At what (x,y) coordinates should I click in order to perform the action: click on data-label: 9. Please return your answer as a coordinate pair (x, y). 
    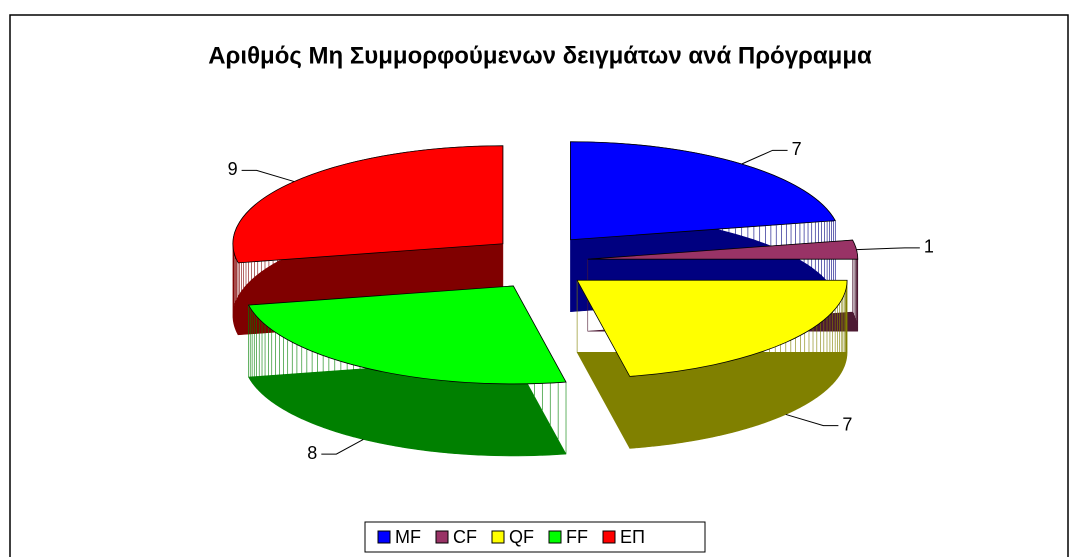
    Looking at the image, I should click on (233, 169).